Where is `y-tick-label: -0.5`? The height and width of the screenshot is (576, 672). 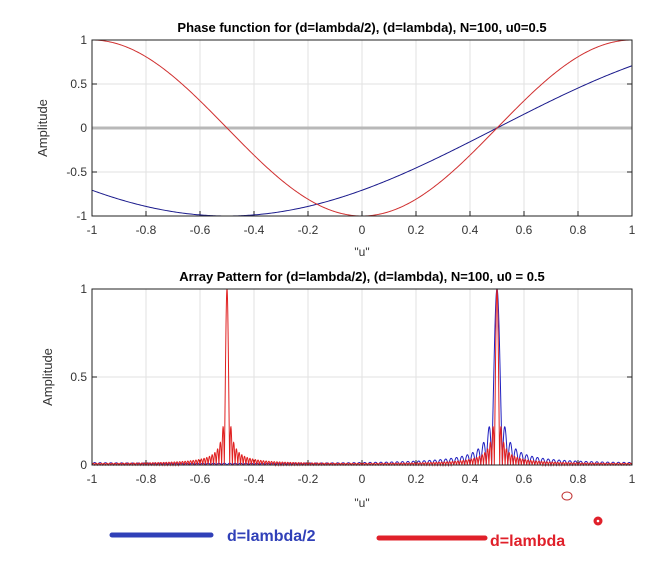 y-tick-label: -0.5 is located at coordinates (76, 172).